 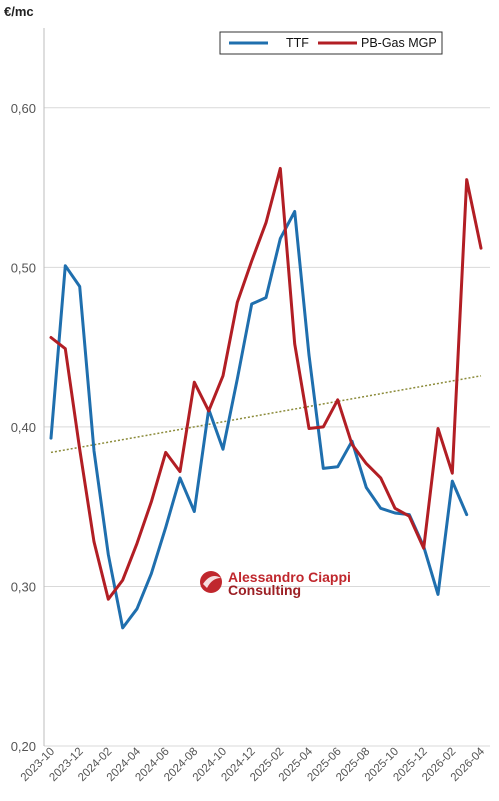 What do you see at coordinates (23, 586) in the screenshot?
I see `y-tick-label: 0,30` at bounding box center [23, 586].